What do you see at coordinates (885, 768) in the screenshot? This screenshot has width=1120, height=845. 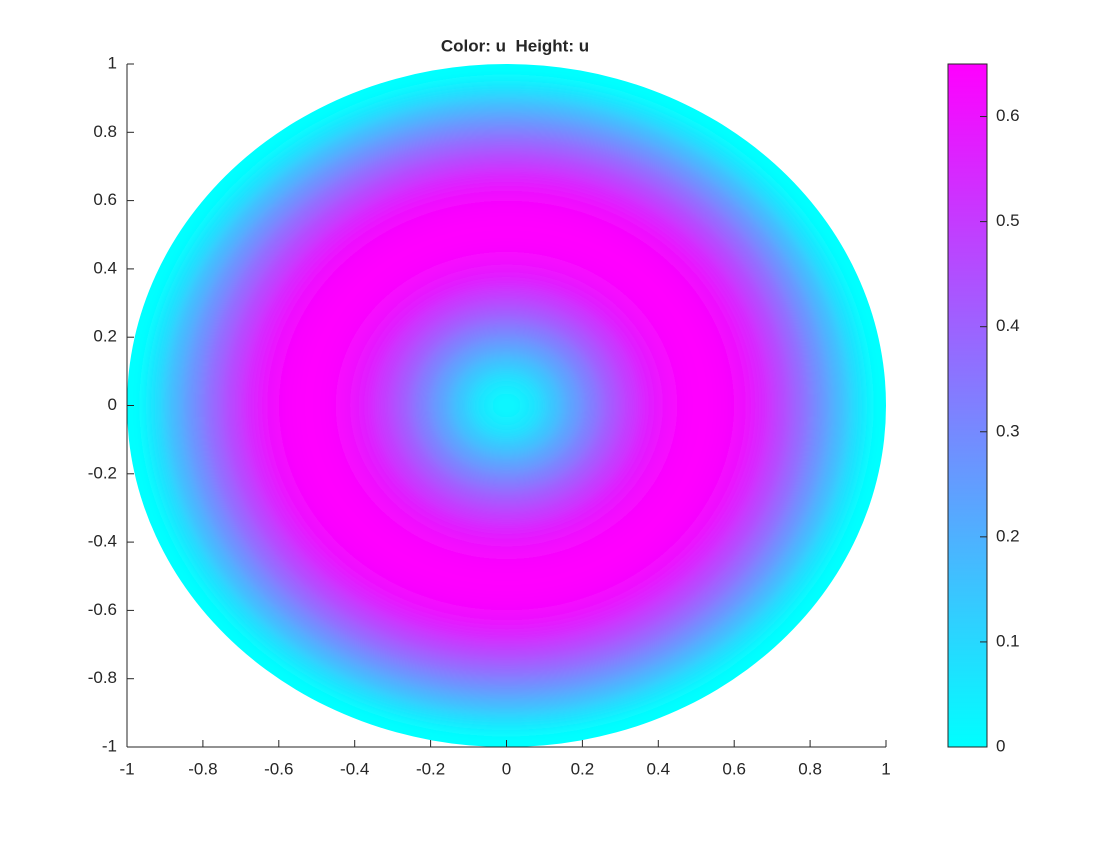 I see `x-tick-label: 1` at bounding box center [885, 768].